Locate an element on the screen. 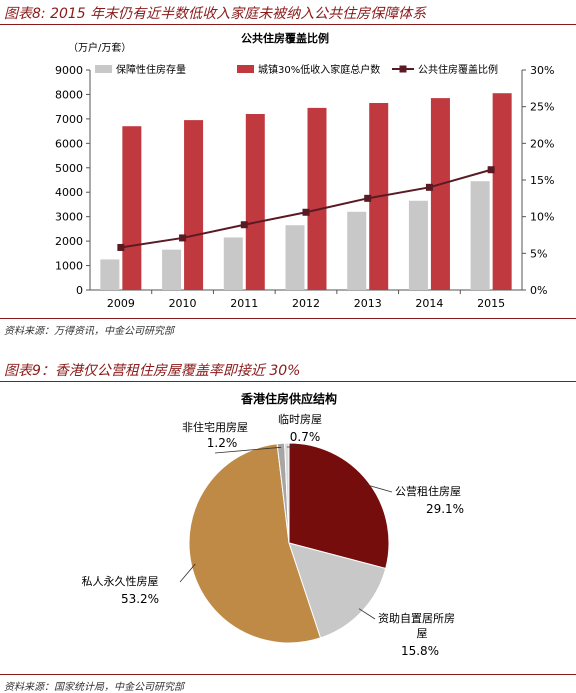  coverage-ratio-point-2012 is located at coordinates (306, 212).